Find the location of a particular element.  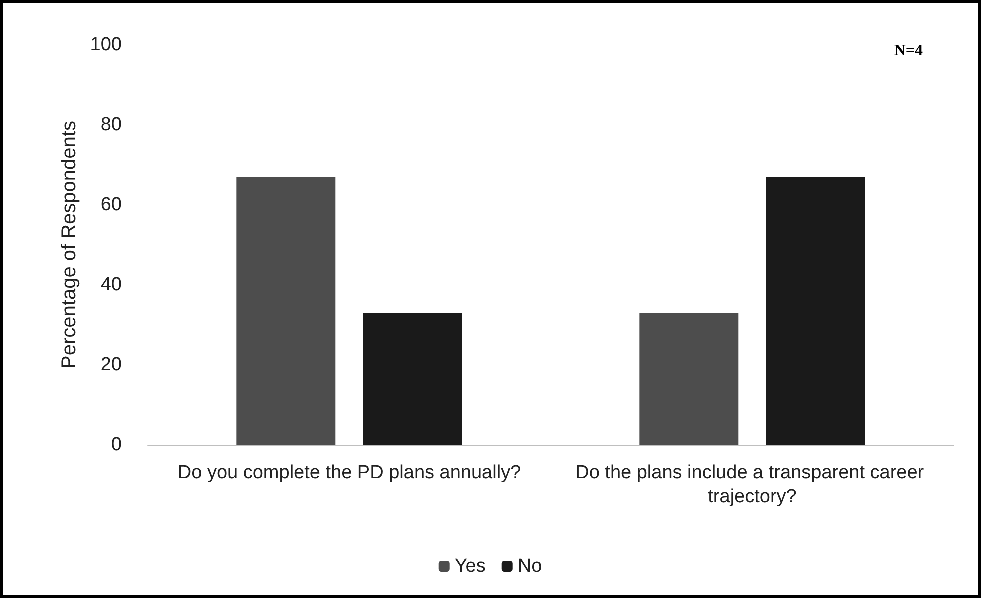

y-tick-label: 80 is located at coordinates (111, 125).